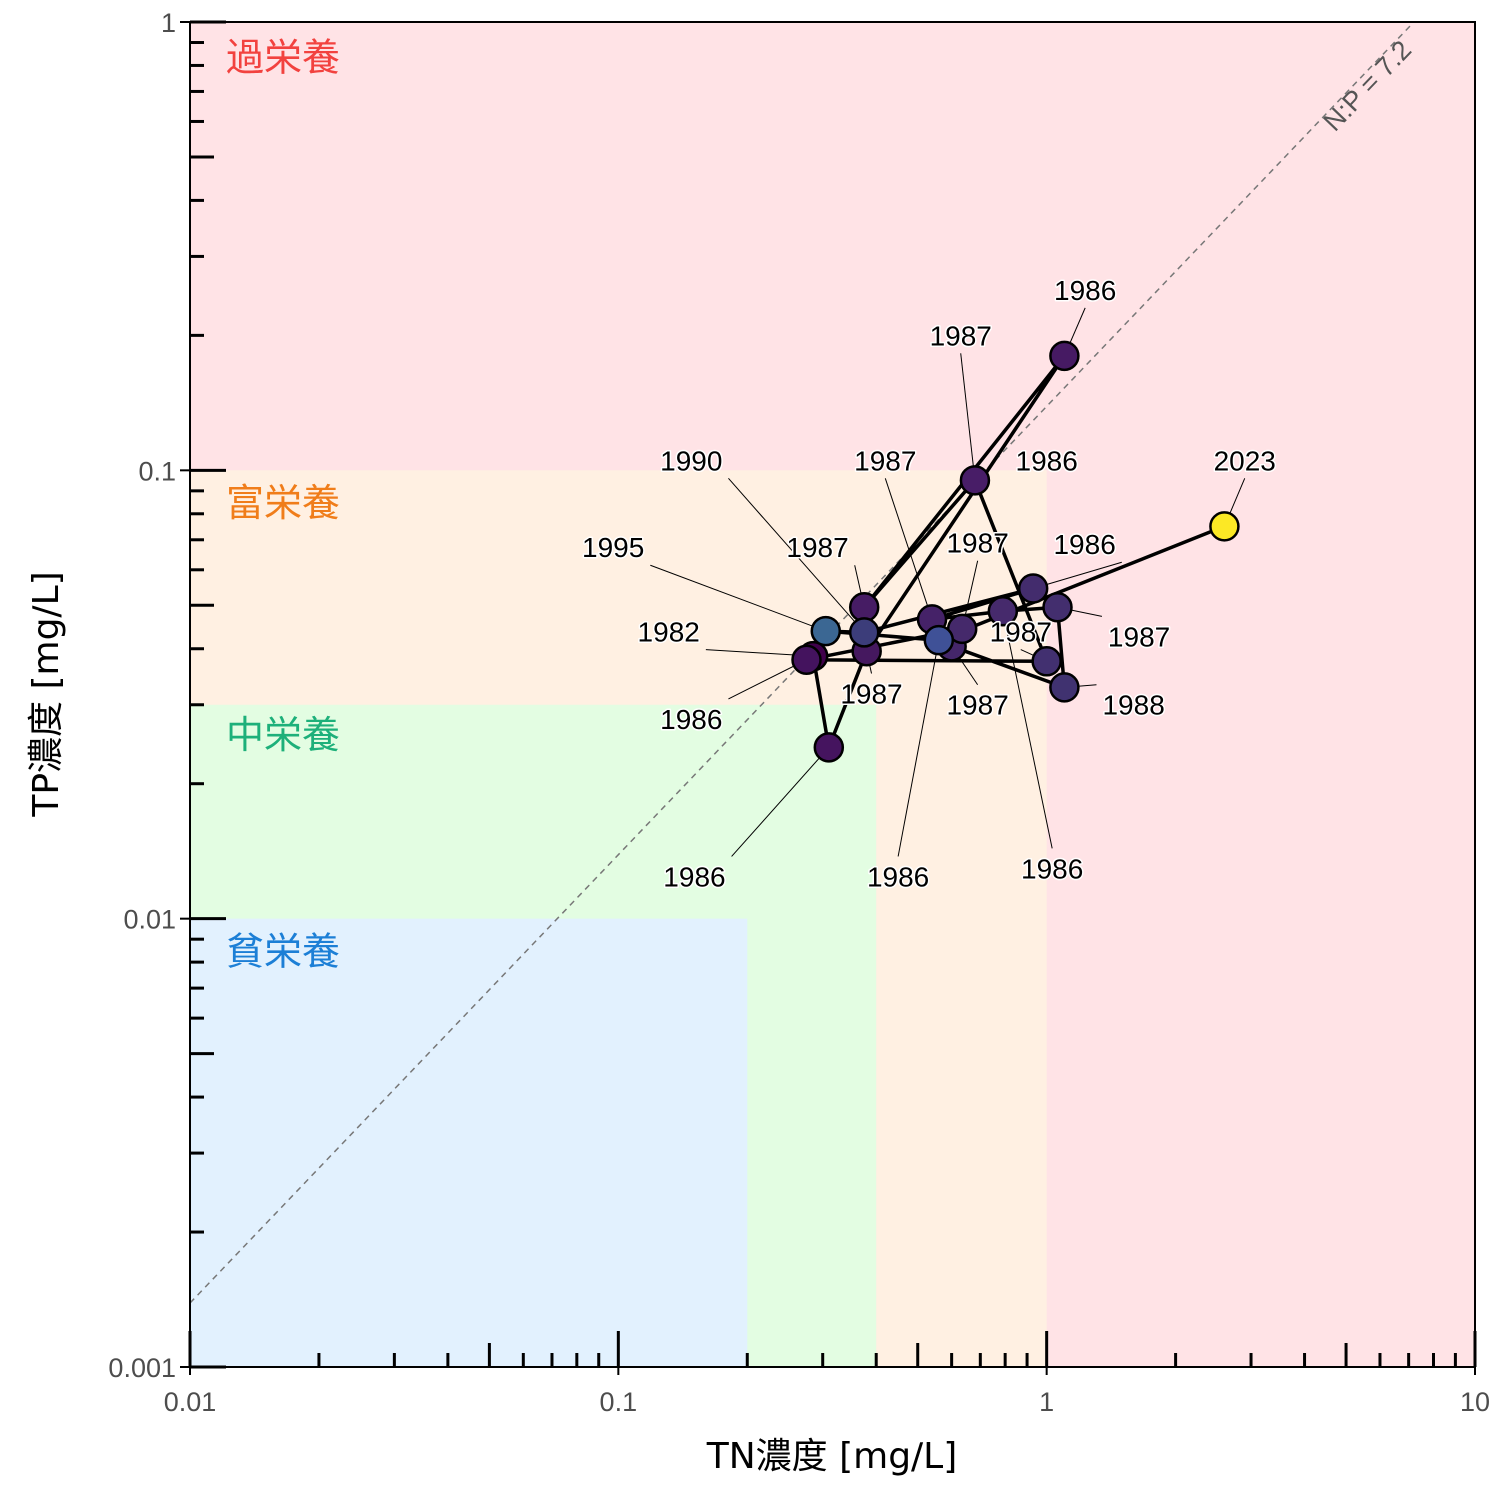 The image size is (1500, 1500). Describe the element at coordinates (157, 471) in the screenshot. I see `y-tick-label-2: 0.1` at that location.